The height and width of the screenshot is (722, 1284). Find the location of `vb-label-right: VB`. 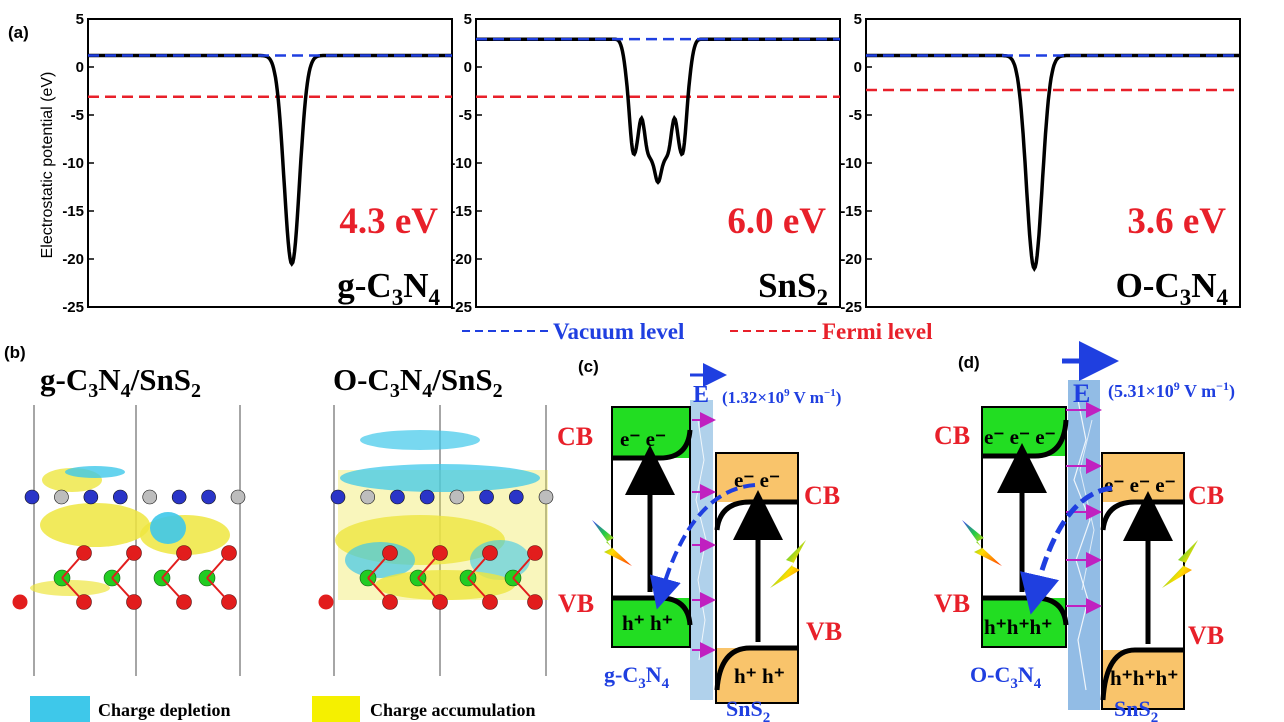

vb-label-right: VB is located at coordinates (824, 631).